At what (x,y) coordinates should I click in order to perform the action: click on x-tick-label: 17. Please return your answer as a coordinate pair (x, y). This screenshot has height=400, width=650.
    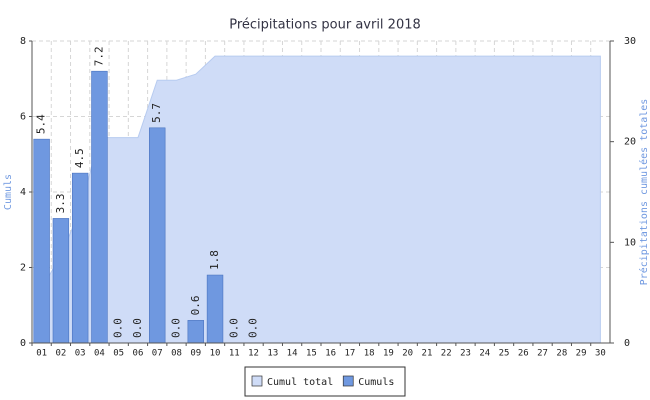
    Looking at the image, I should click on (349, 354).